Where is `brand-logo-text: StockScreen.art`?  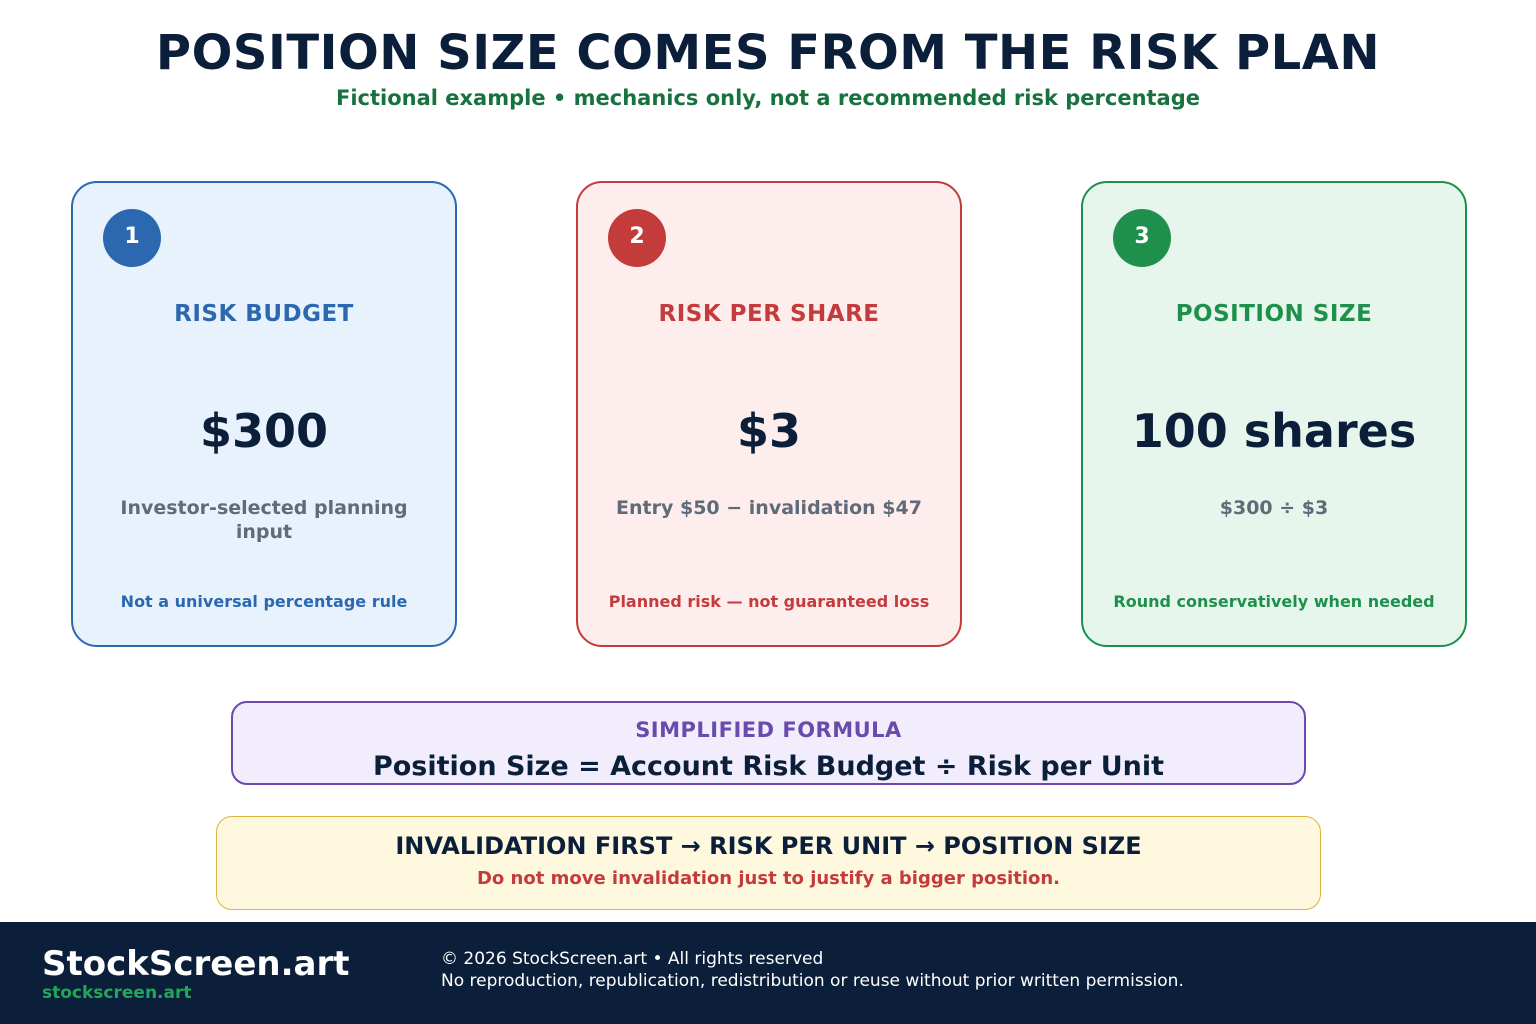 brand-logo-text: StockScreen.art is located at coordinates (196, 964).